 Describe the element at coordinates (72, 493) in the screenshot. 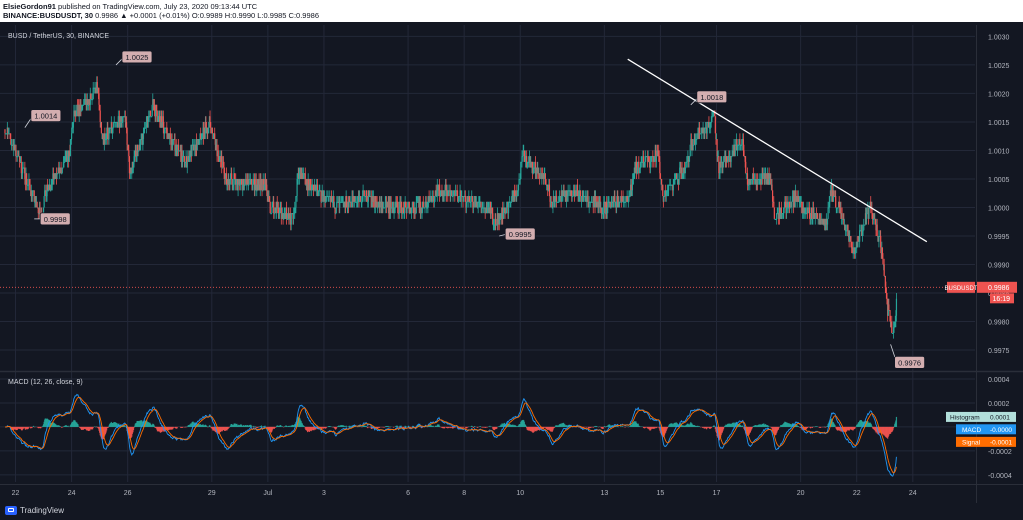

I see `x-tick-label: 24` at that location.